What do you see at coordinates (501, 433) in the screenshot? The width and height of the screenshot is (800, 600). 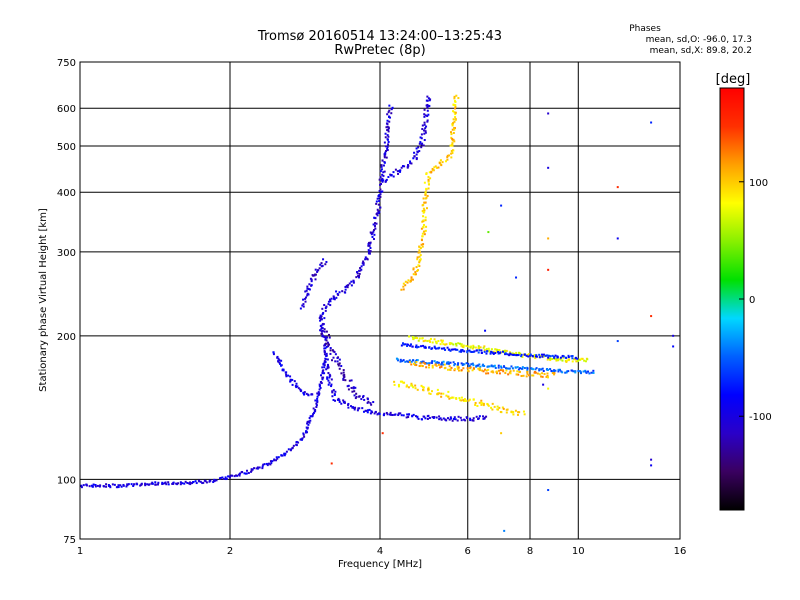 I see `isolated-point` at bounding box center [501, 433].